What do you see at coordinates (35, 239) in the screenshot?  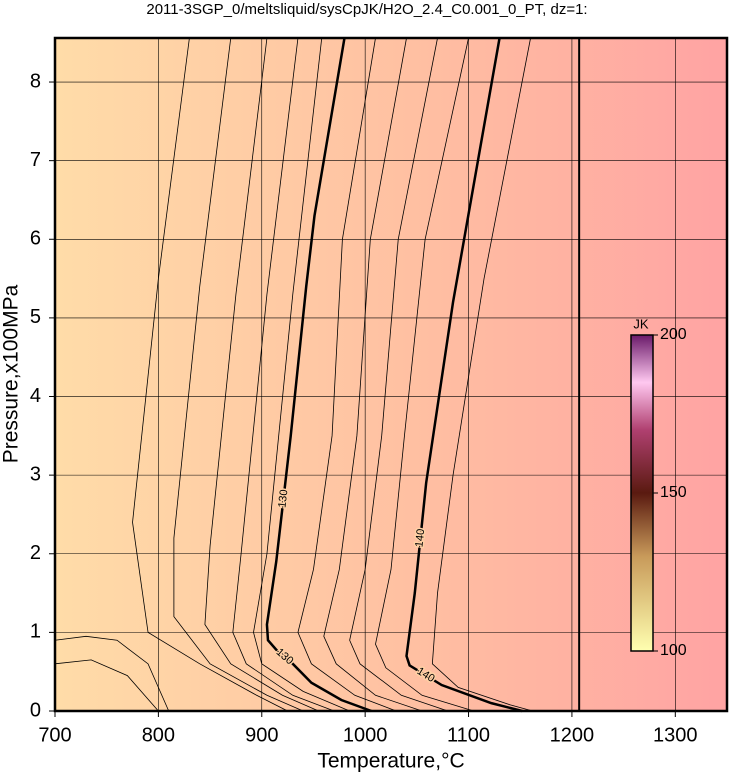 I see `y-tick-label: 6` at bounding box center [35, 239].